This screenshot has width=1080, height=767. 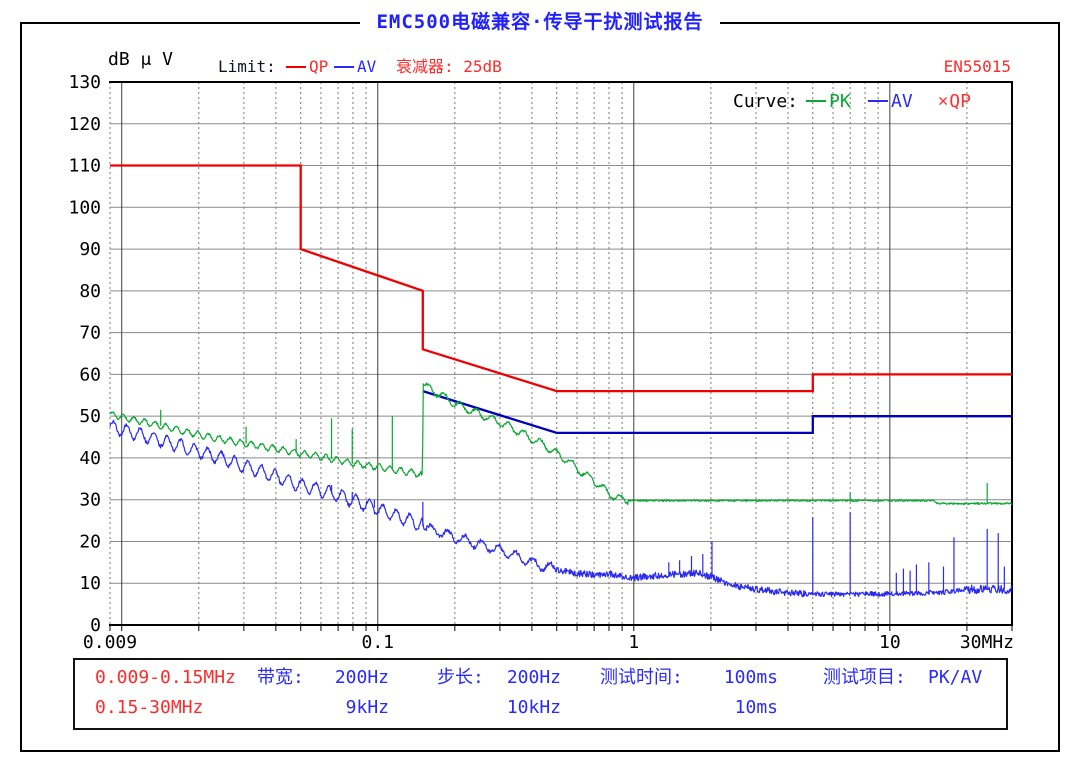 What do you see at coordinates (533, 677) in the screenshot?
I see `step-value-1: 200Hz` at bounding box center [533, 677].